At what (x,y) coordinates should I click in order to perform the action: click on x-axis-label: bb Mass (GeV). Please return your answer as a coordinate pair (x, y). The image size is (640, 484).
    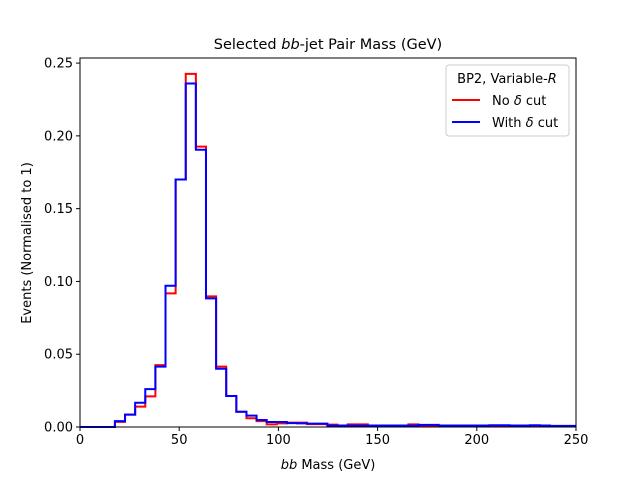
    Looking at the image, I should click on (328, 465).